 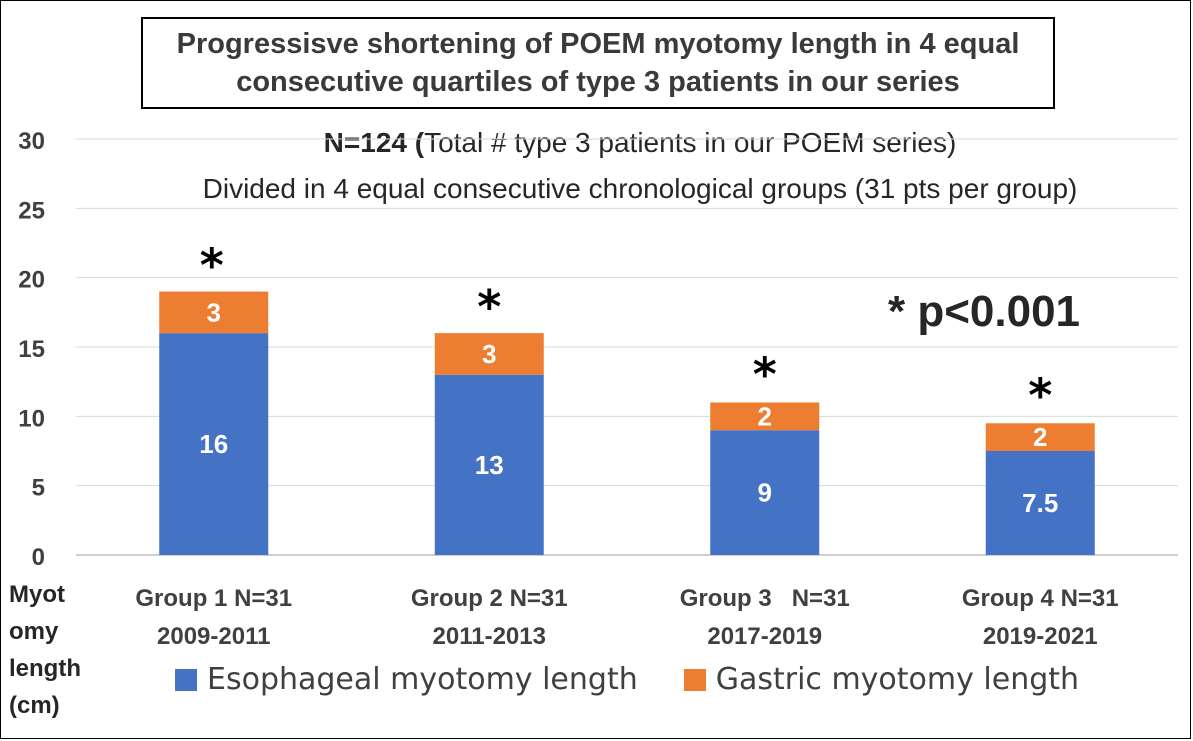 I want to click on legend-label-gastric: Gastric myotomy length, so click(x=897, y=679).